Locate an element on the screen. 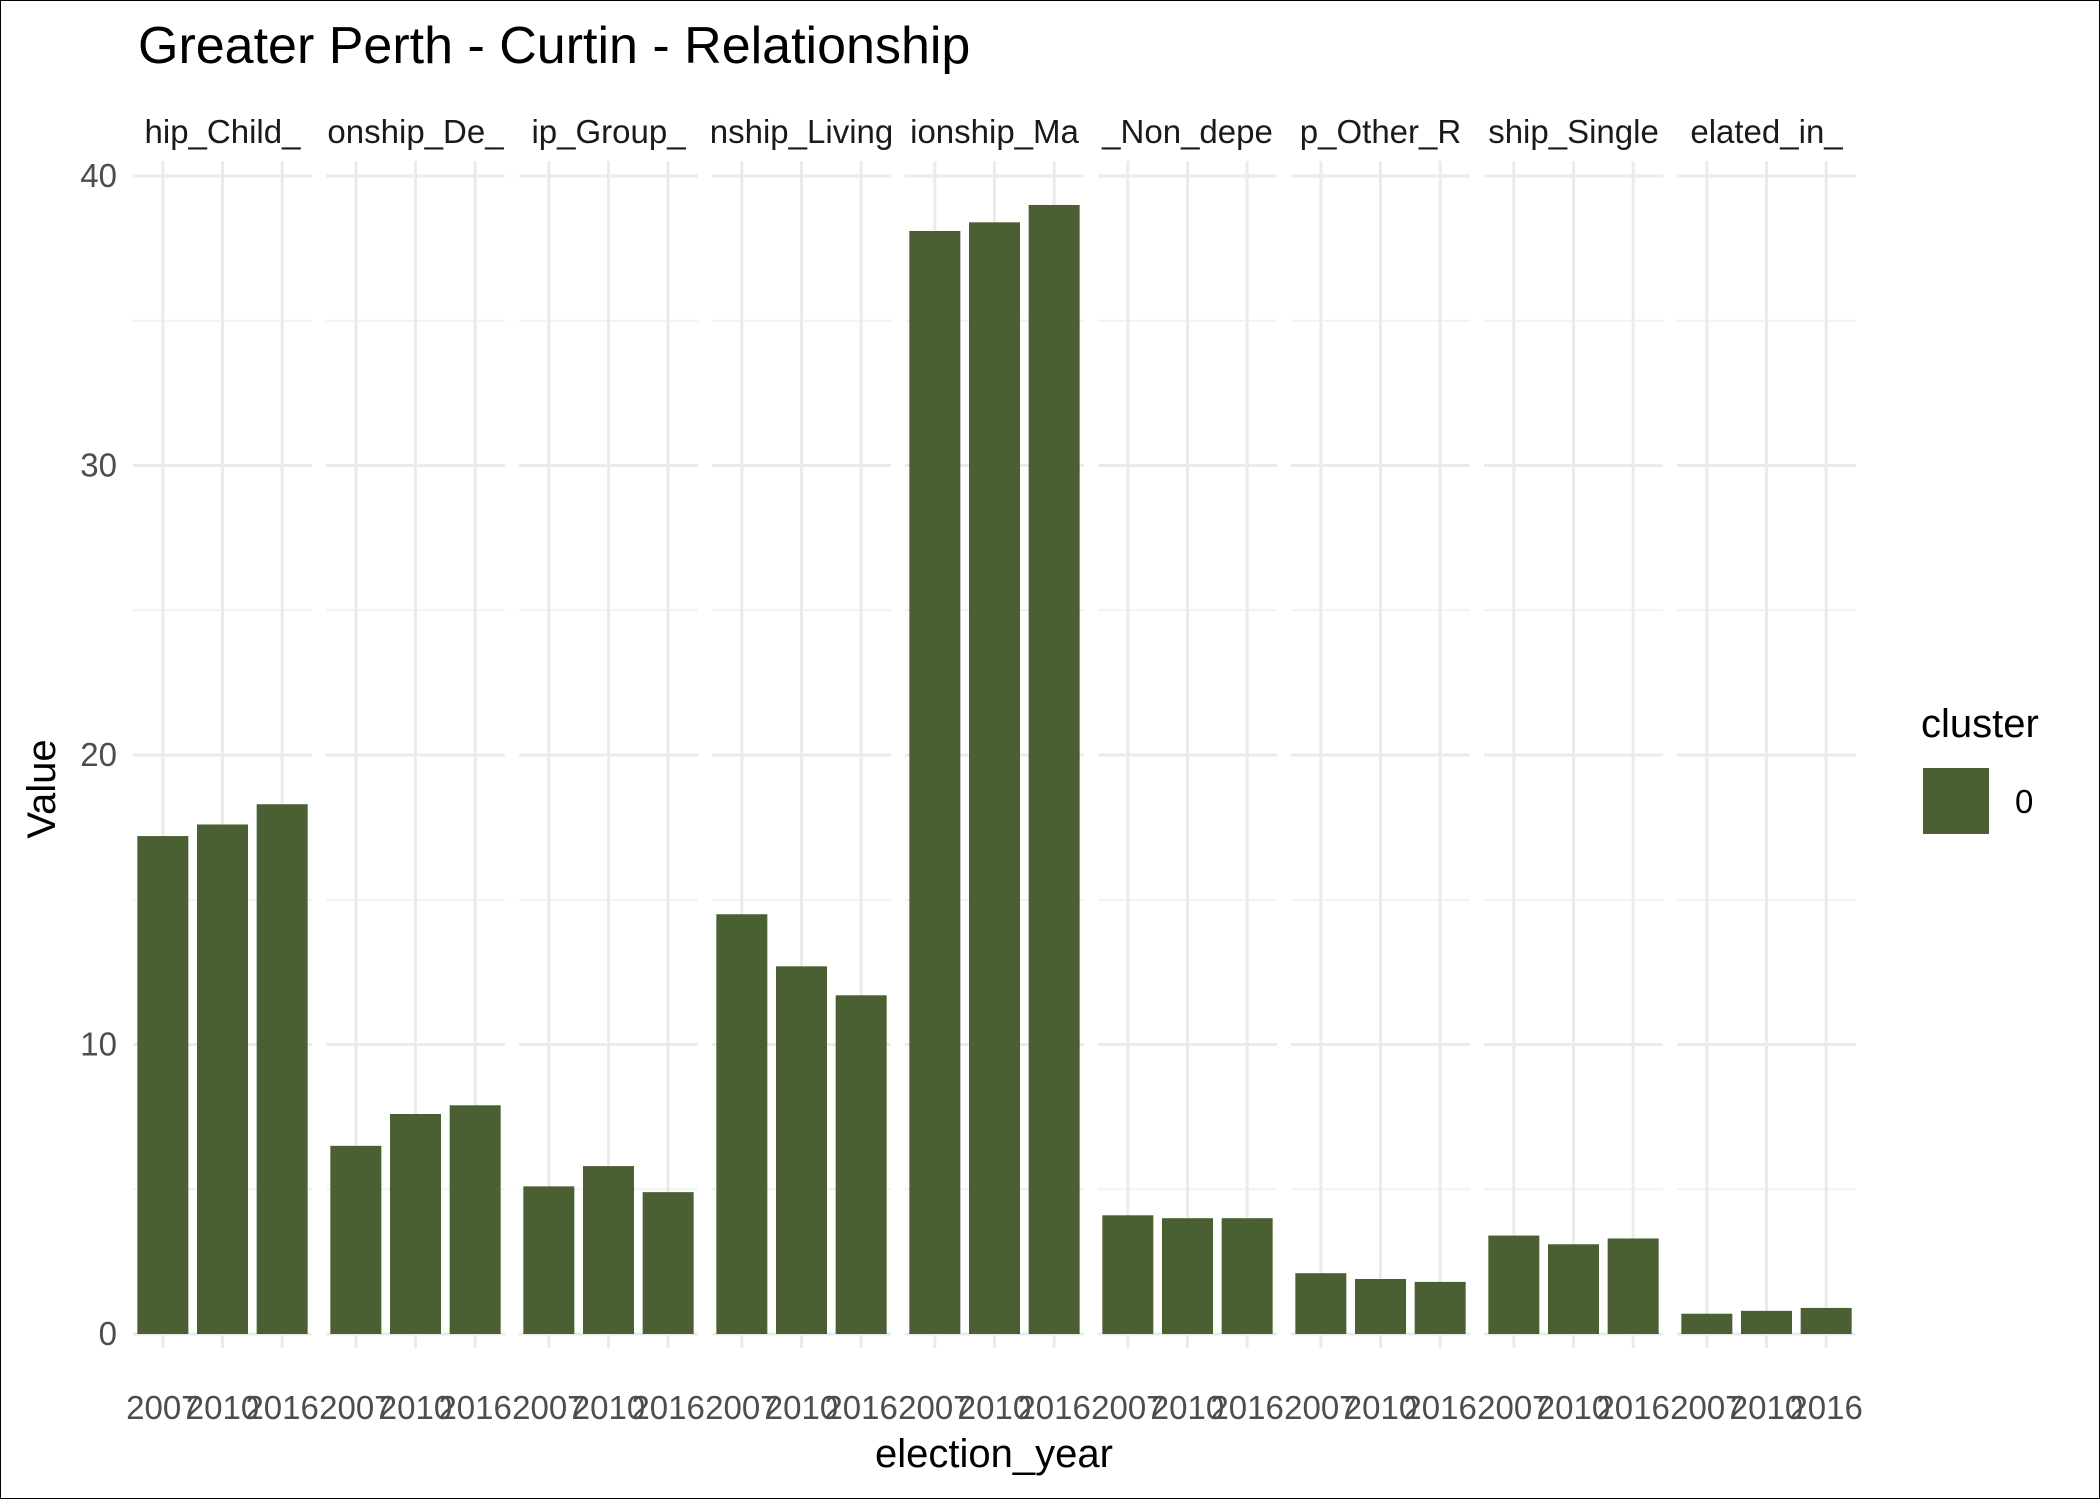 The height and width of the screenshot is (1500, 2100). facet-strip-label: p_Other_R is located at coordinates (1380, 131).